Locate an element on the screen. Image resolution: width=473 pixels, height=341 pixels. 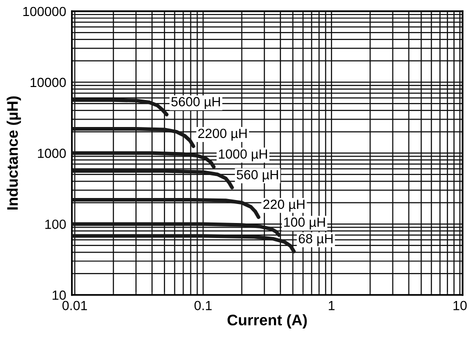
y-tick-label: 10000 is located at coordinates (48, 83).